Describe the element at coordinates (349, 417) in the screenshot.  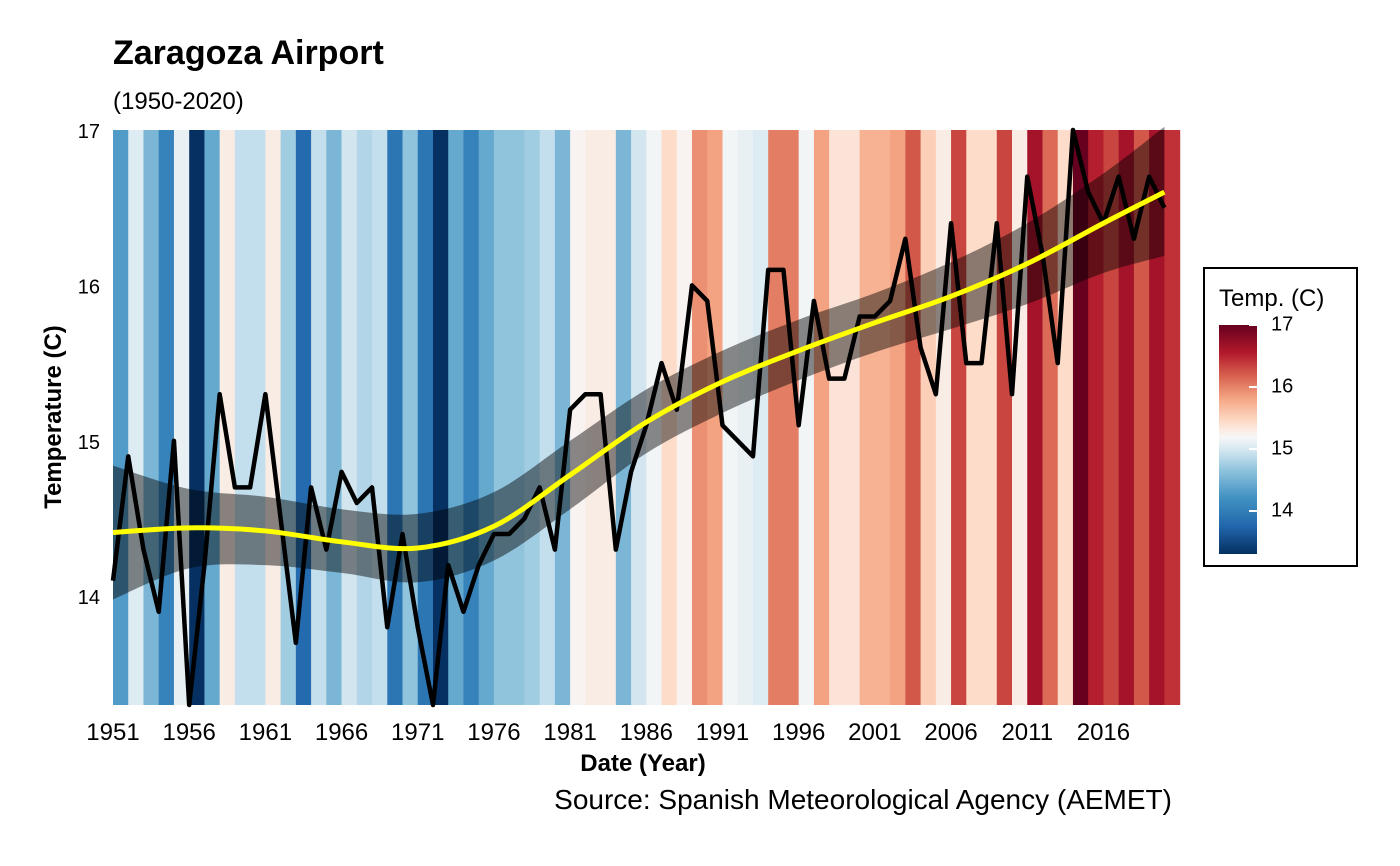
I see `stripe-1966` at that location.